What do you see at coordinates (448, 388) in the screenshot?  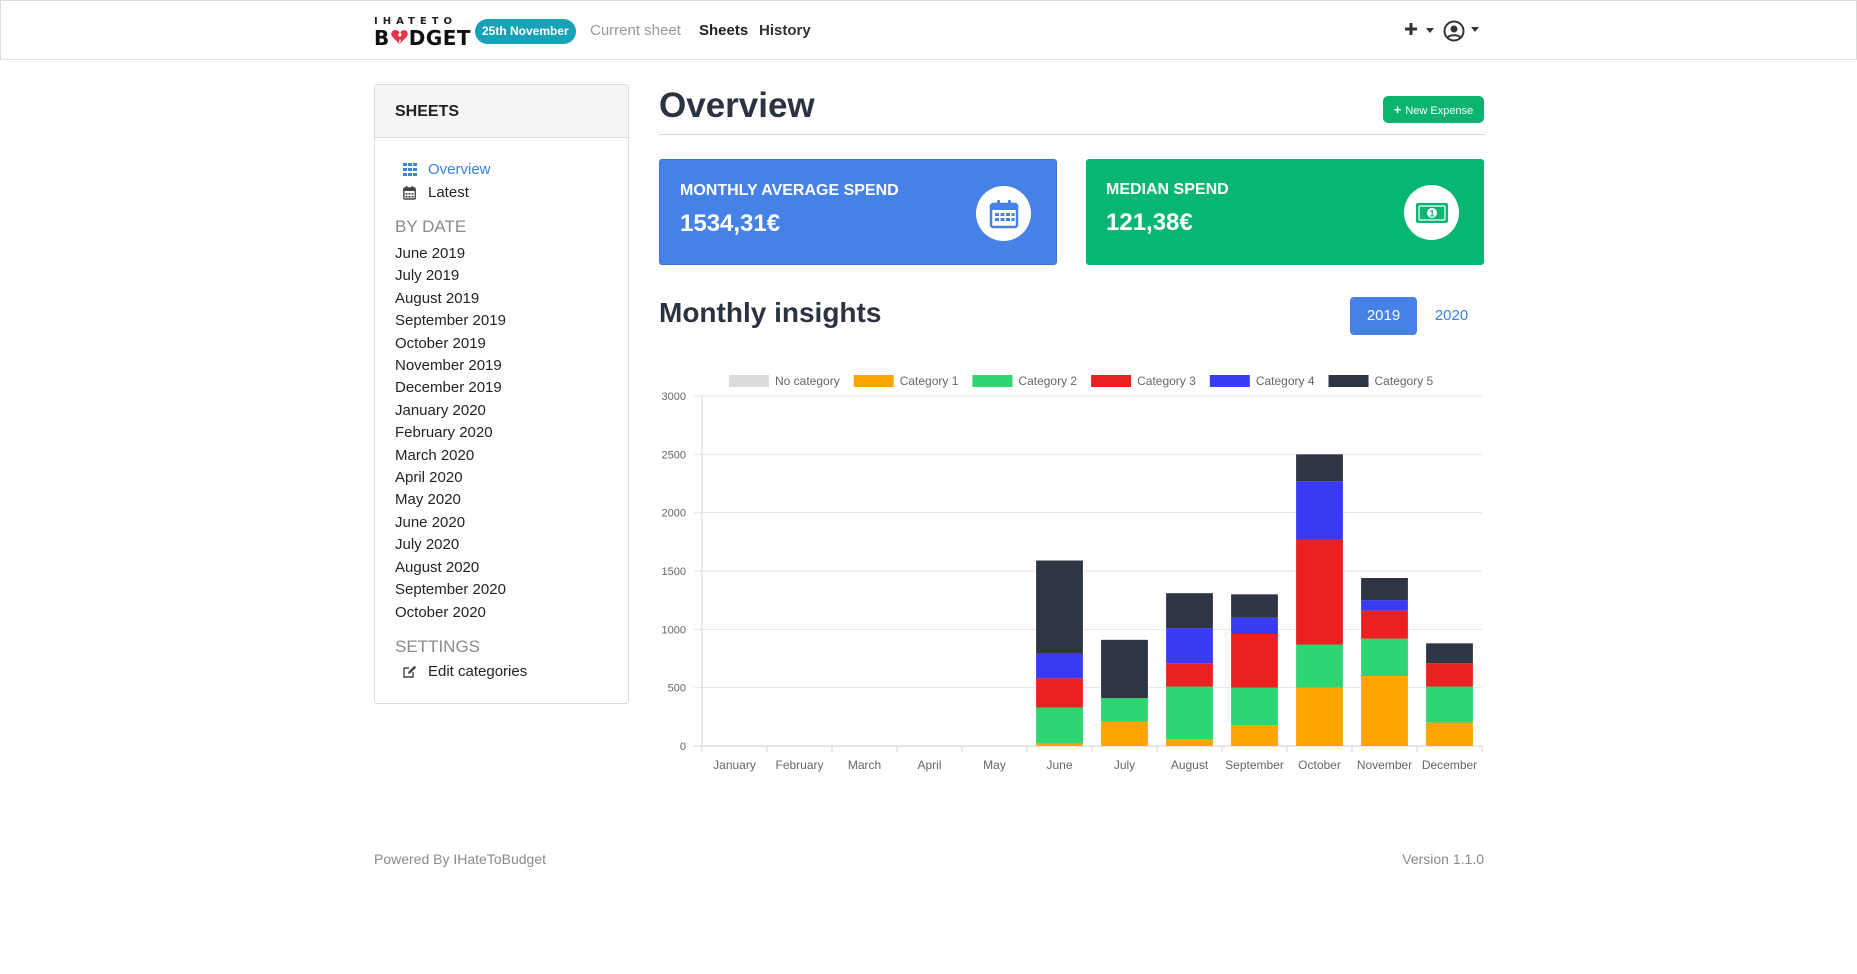 I see `sidebar-date-item: December 2019` at bounding box center [448, 388].